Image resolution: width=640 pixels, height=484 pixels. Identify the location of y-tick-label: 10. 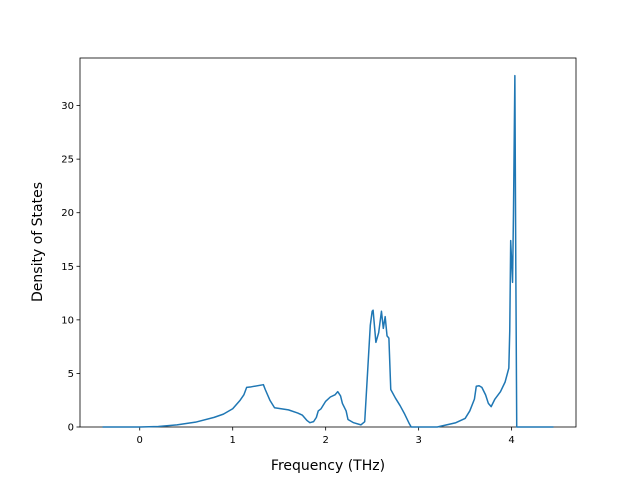
(67, 320).